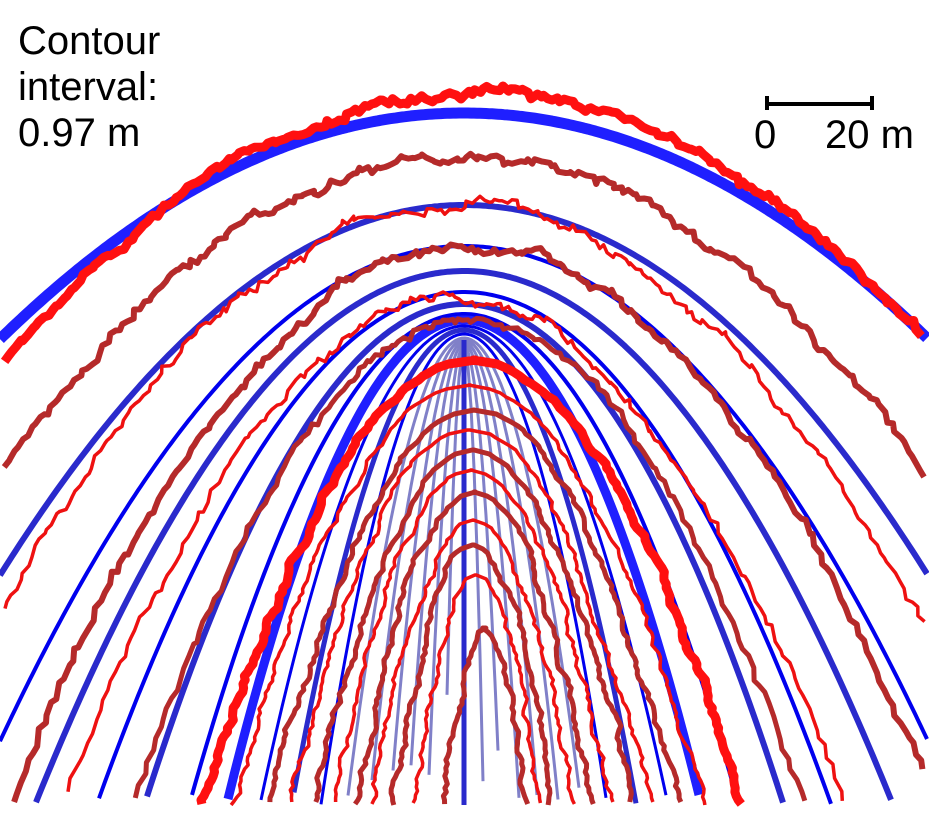  I want to click on scale-bar, so click(819, 103).